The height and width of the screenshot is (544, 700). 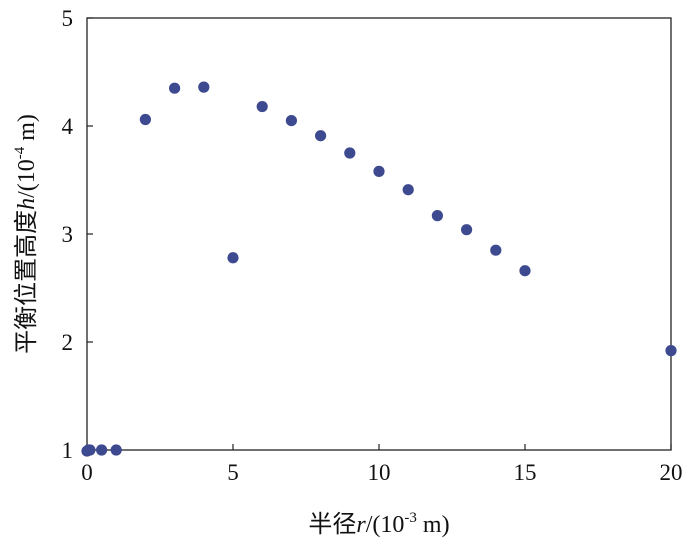 I want to click on y-axis-title: 平衡位置高度h/(10-4 m), so click(x=26, y=234).